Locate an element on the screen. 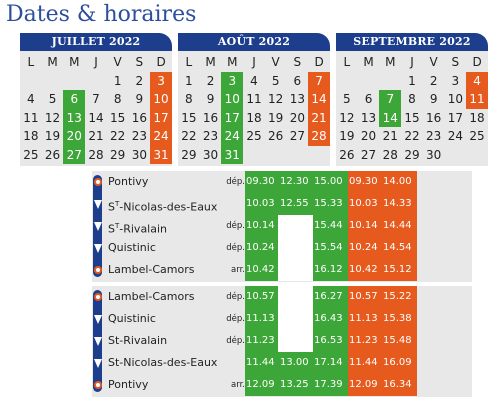 The height and width of the screenshot is (402, 500). stop-name: ST-Nicolas-des-Eaux is located at coordinates (163, 207).